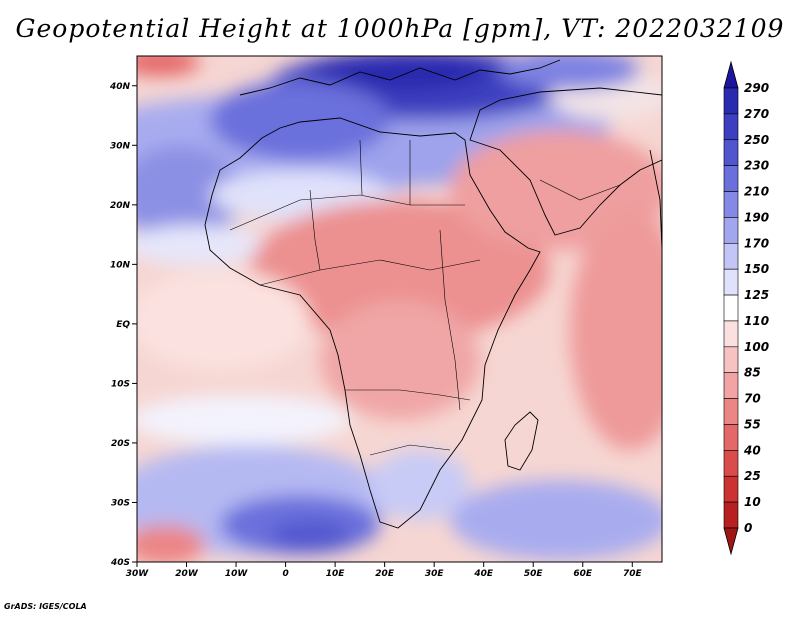 This screenshot has height=618, width=800. I want to click on colorbar-label-15: 25, so click(752, 476).